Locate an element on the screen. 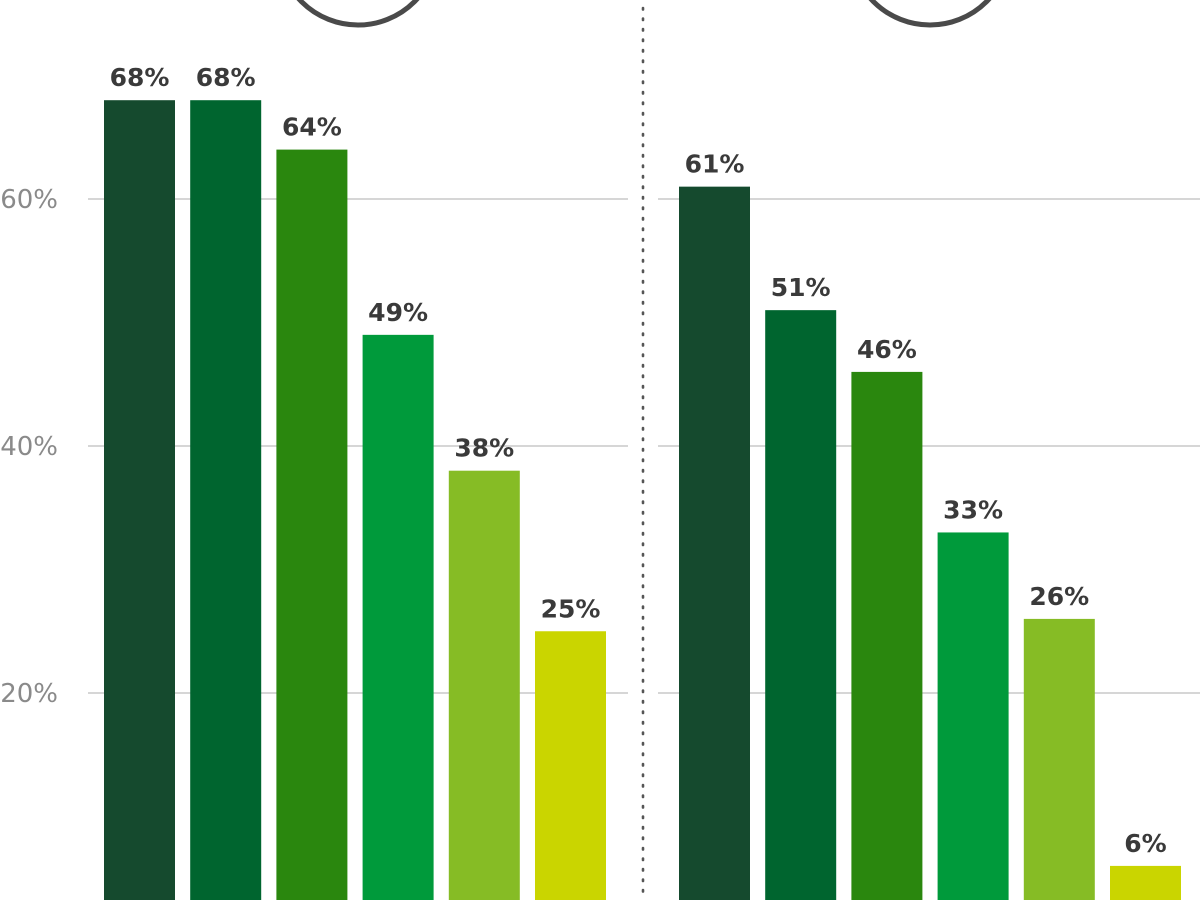 Image resolution: width=1200 pixels, height=900 pixels. bar-value-label: 26% is located at coordinates (1059, 596).